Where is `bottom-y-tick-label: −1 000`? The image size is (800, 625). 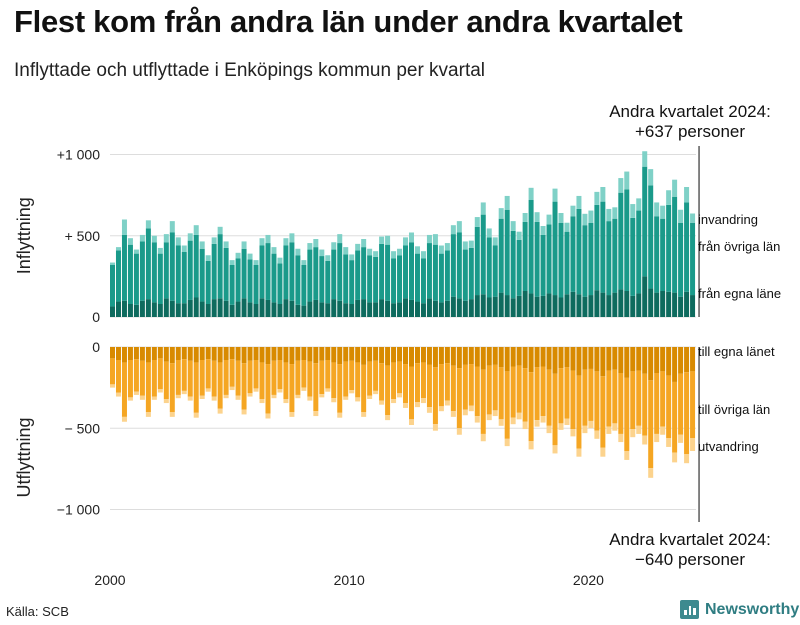 bottom-y-tick-label: −1 000 is located at coordinates (78, 510).